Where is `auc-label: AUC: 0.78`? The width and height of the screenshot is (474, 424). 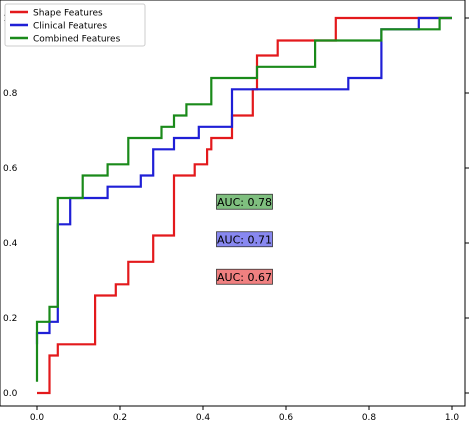
auc-label: AUC: 0.78 is located at coordinates (244, 202).